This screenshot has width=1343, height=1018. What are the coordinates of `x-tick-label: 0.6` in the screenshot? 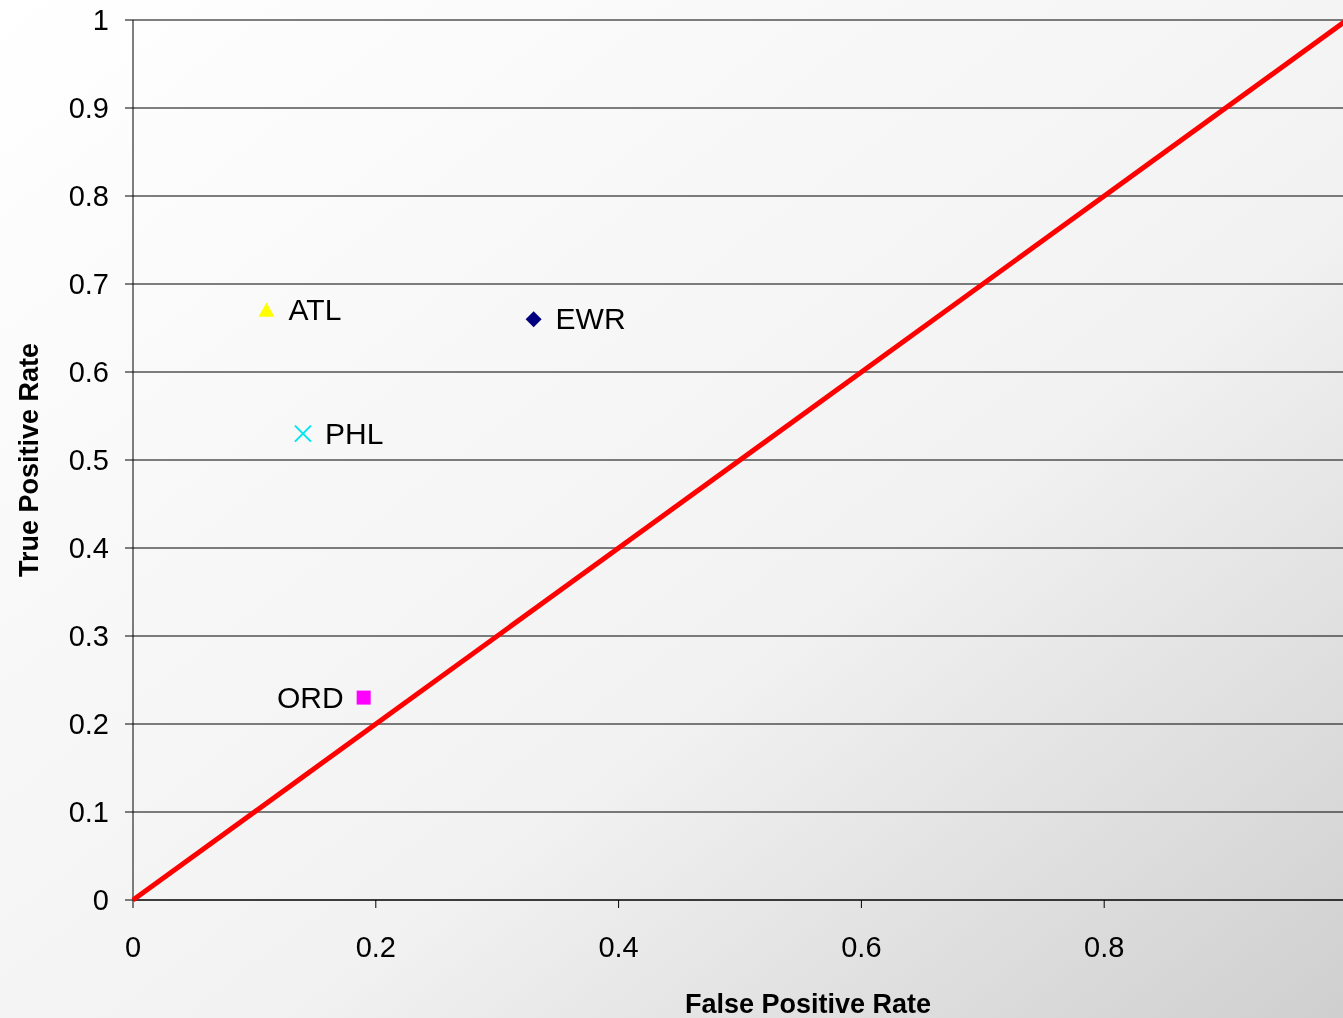 It's located at (861, 947).